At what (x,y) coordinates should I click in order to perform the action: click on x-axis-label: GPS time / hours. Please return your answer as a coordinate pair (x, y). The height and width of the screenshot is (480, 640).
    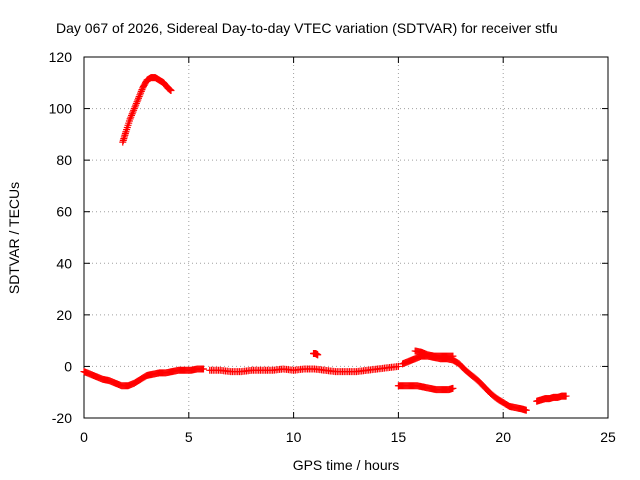
    Looking at the image, I should click on (346, 465).